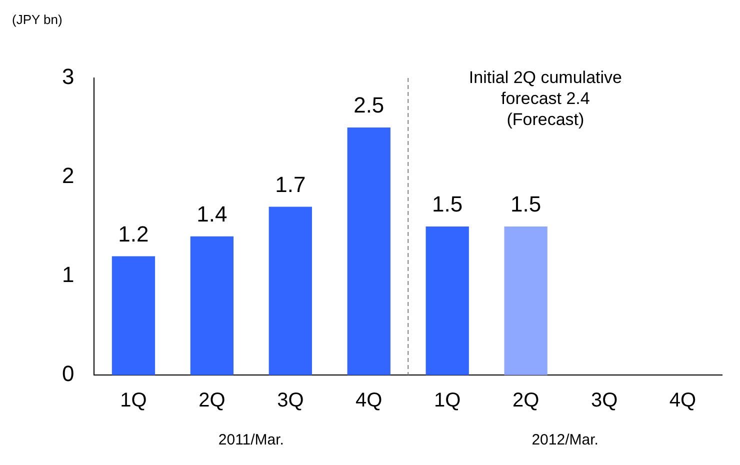 The height and width of the screenshot is (465, 740). I want to click on data-label: 1.4, so click(212, 213).